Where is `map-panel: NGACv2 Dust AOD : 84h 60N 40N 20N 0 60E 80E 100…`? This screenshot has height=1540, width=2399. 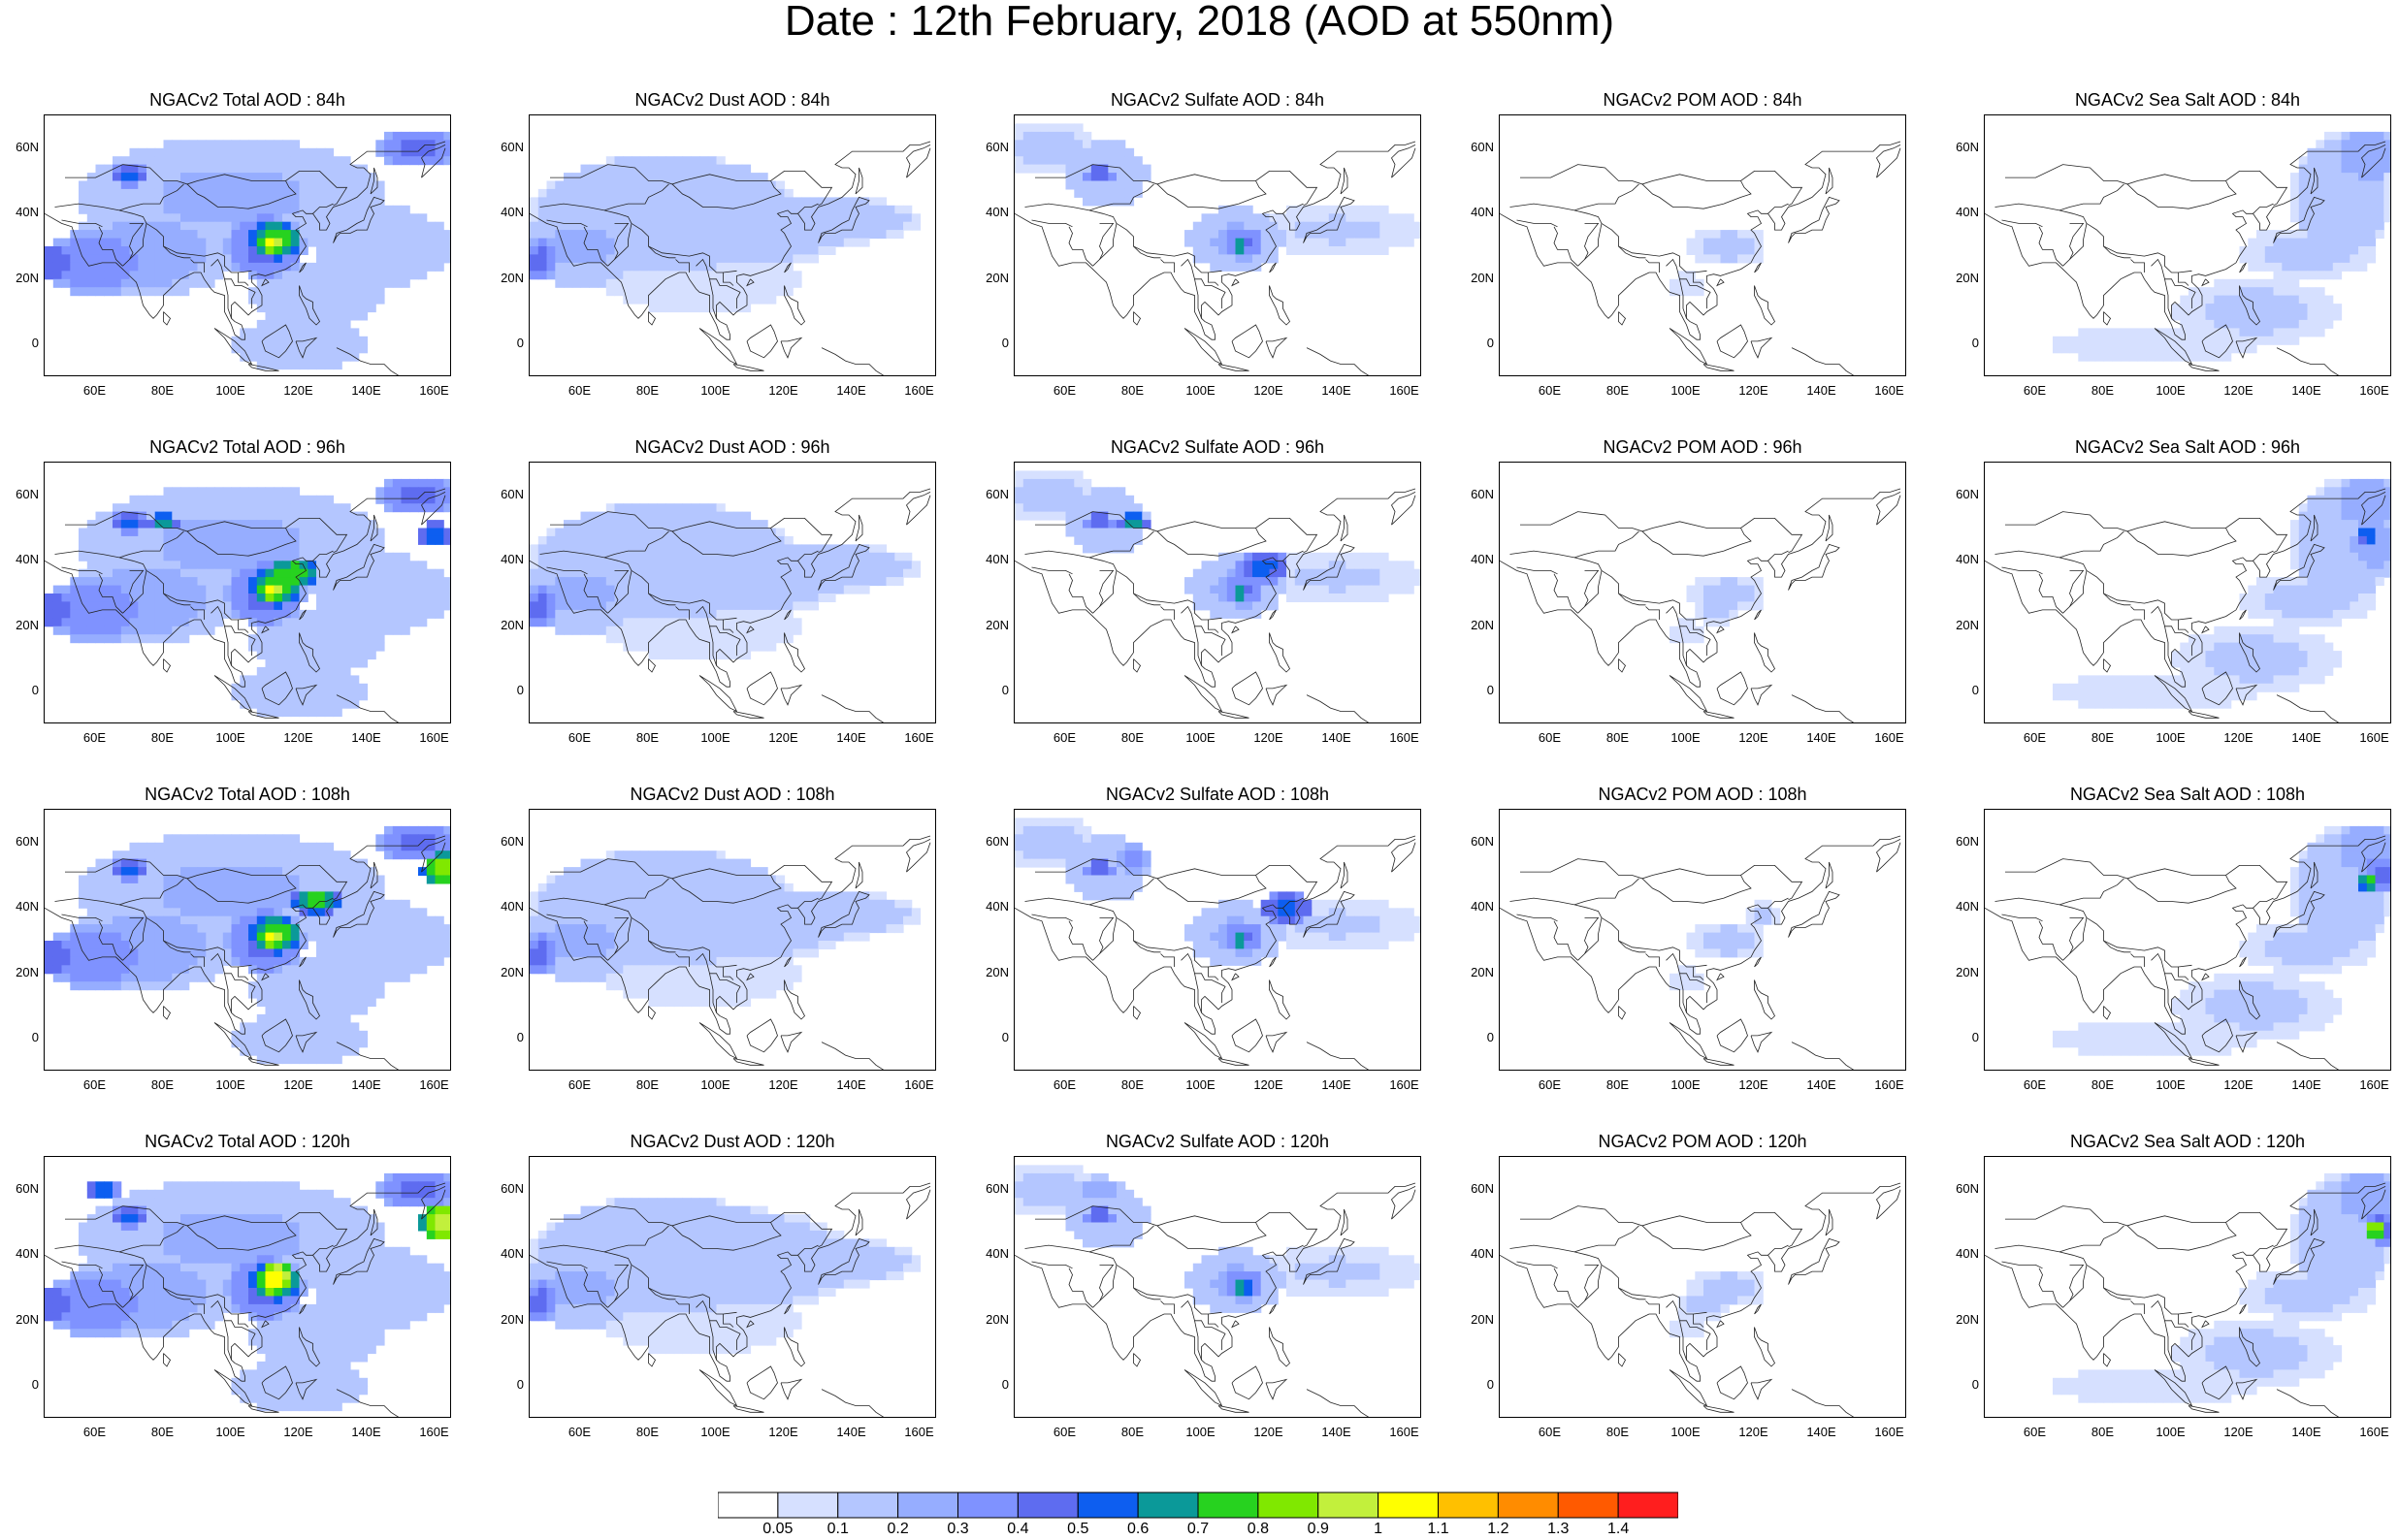
map-panel: NGACv2 Dust AOD : 84h 60N 40N 20N 0 60E 80E 100… is located at coordinates (711, 249).